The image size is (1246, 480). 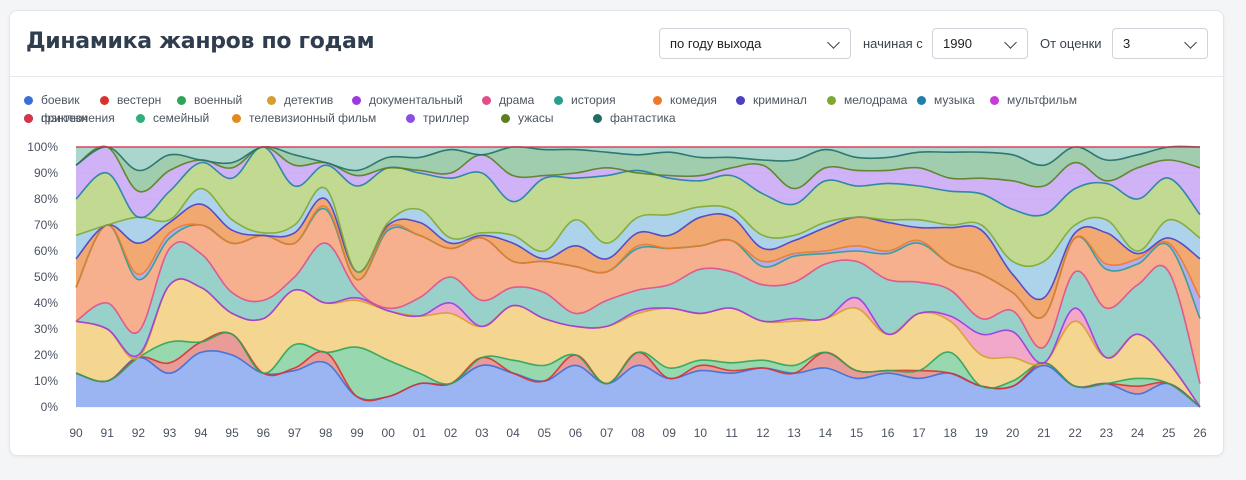 I want to click on legend-item: военный, so click(x=209, y=100).